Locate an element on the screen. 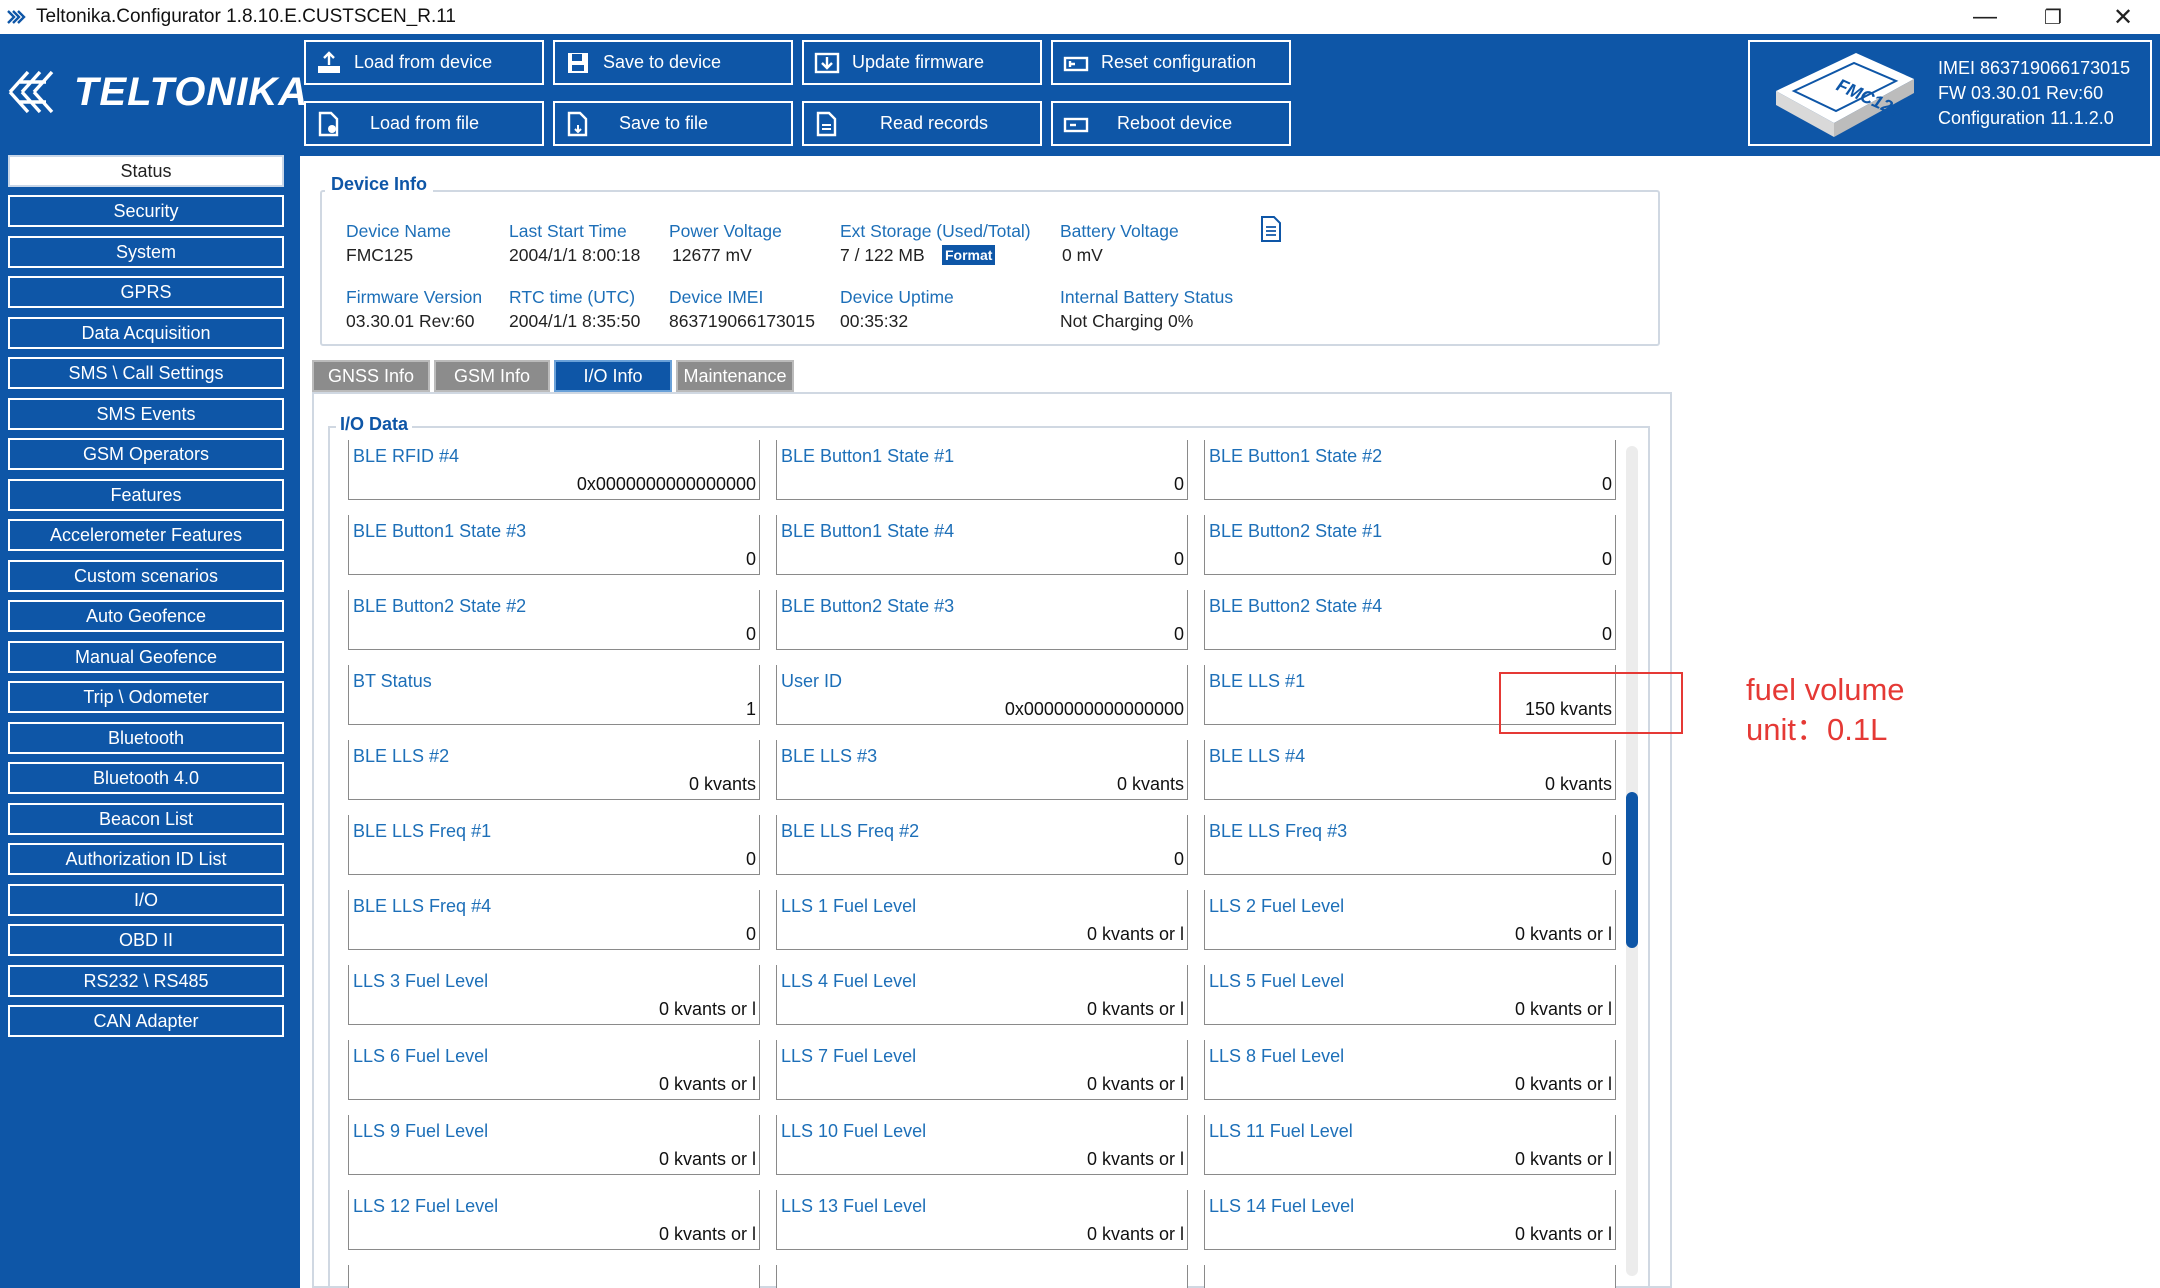 The width and height of the screenshot is (2160, 1288). tab-io-info: I/O Info is located at coordinates (613, 376).